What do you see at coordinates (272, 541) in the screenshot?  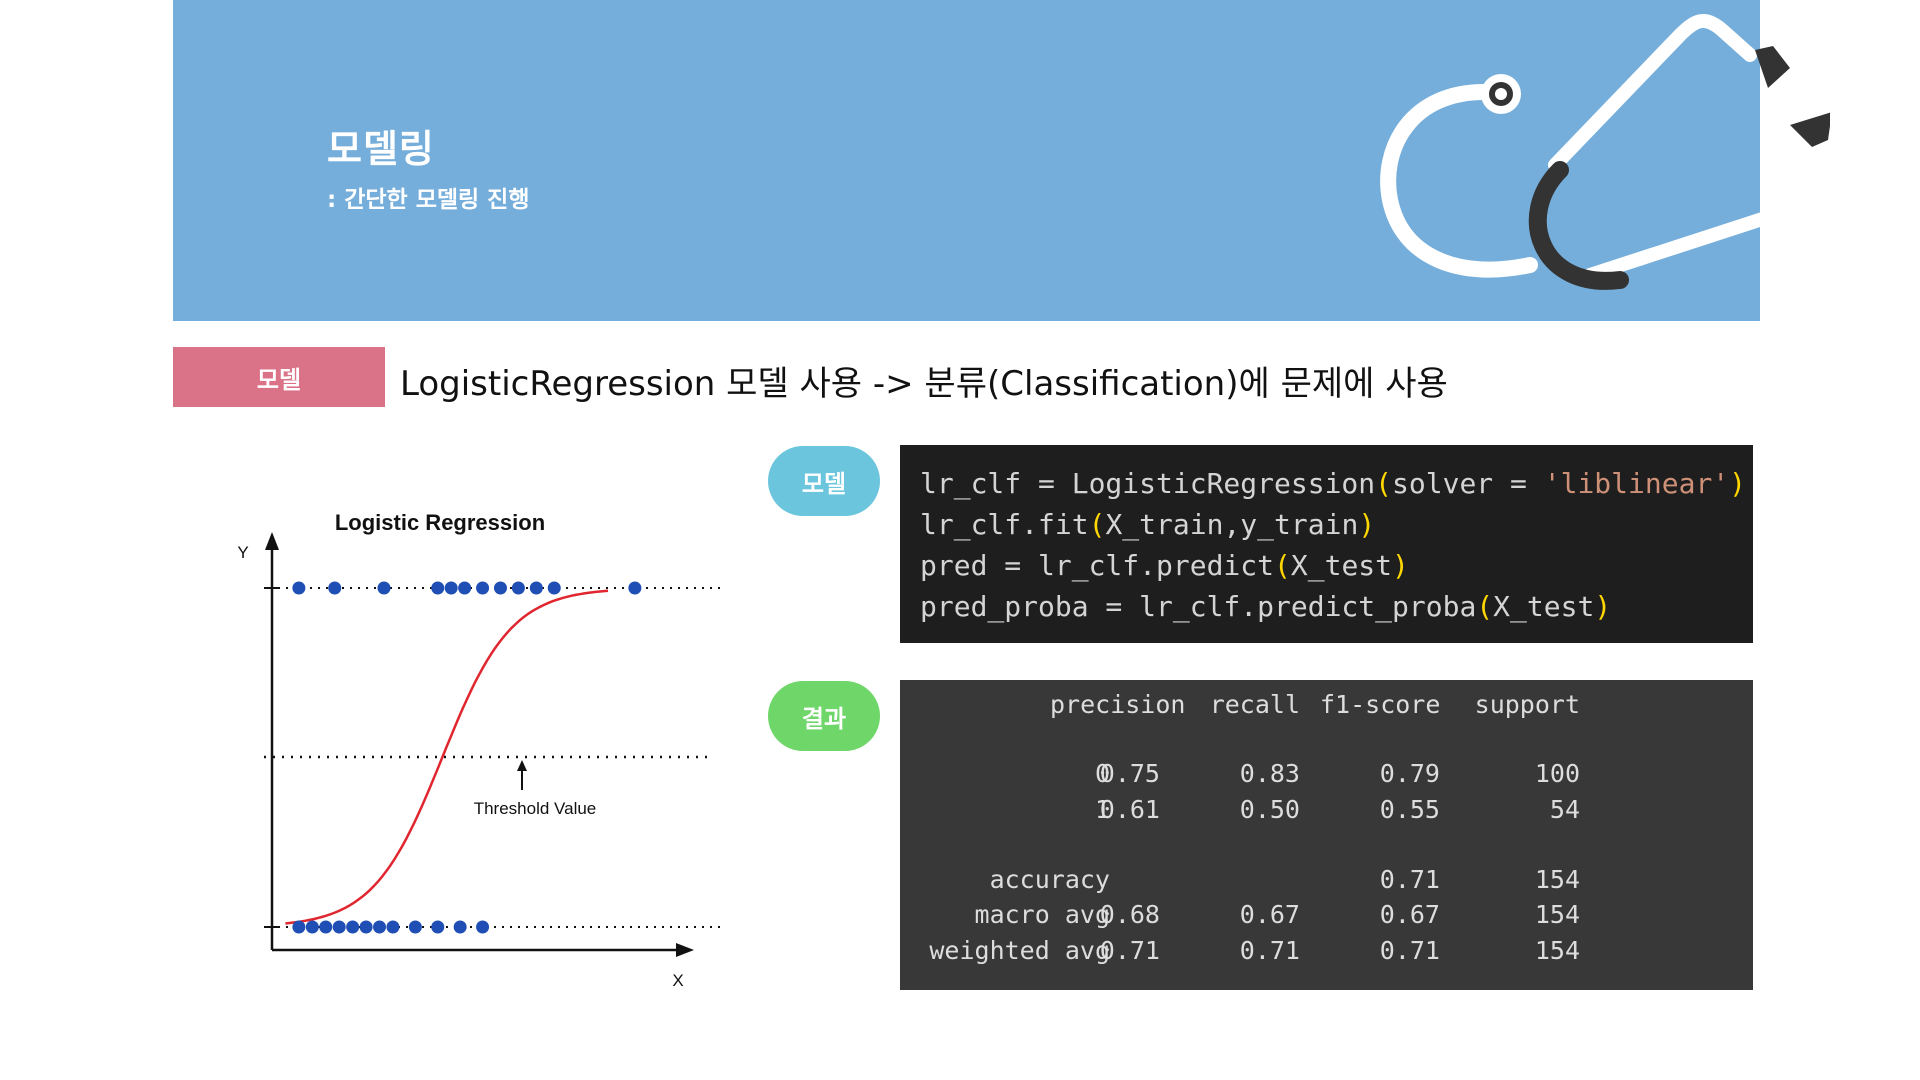 I see `y-axis-arrow` at bounding box center [272, 541].